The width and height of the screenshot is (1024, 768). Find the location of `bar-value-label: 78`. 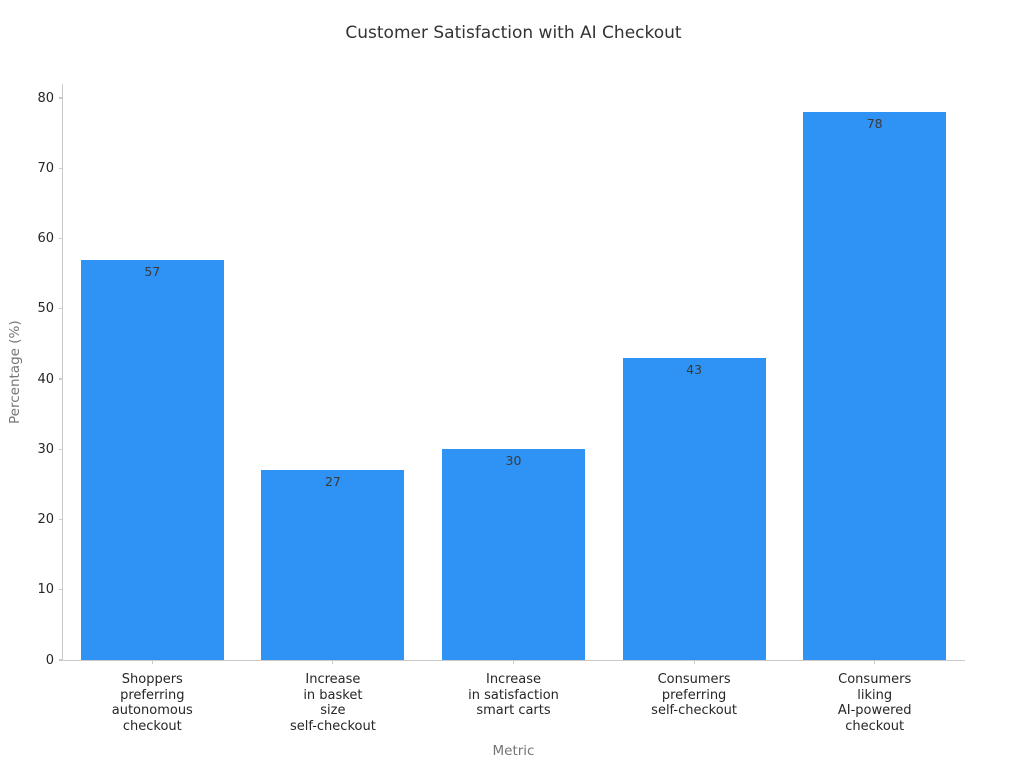

bar-value-label: 78 is located at coordinates (874, 124).